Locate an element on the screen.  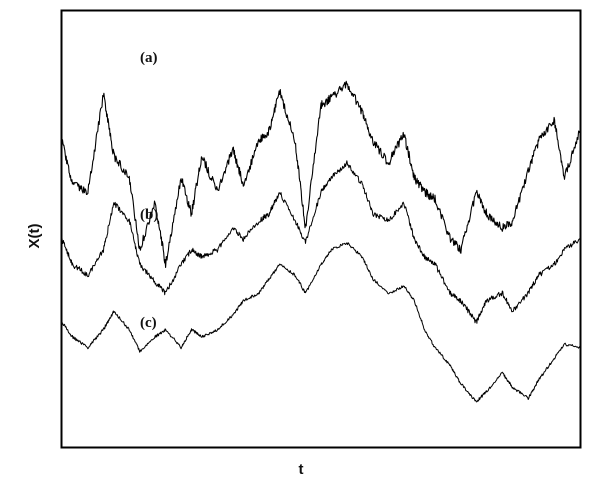
series-label-a: (a) is located at coordinates (149, 58).